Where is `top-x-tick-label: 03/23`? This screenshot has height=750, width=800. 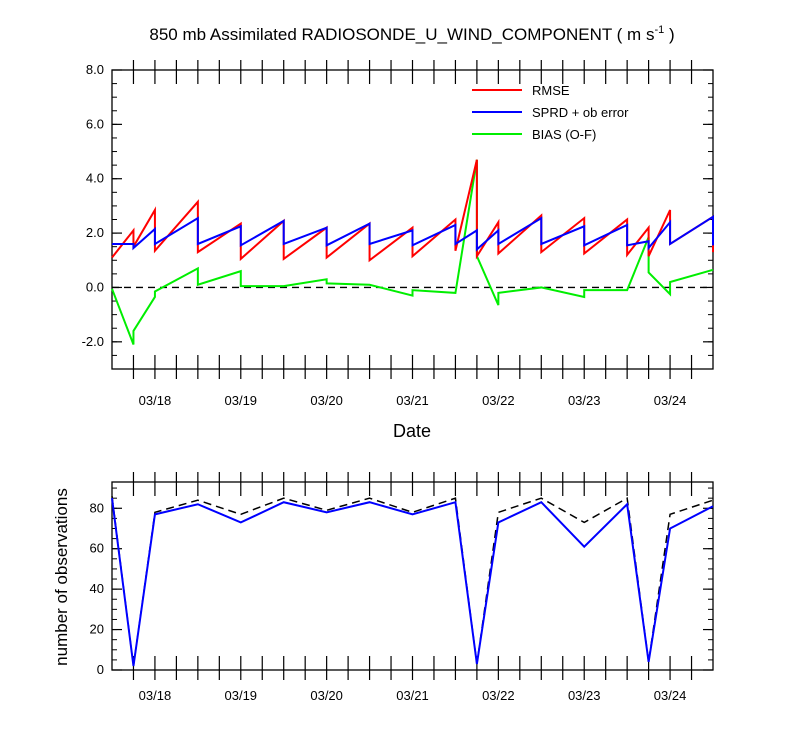 top-x-tick-label: 03/23 is located at coordinates (584, 400).